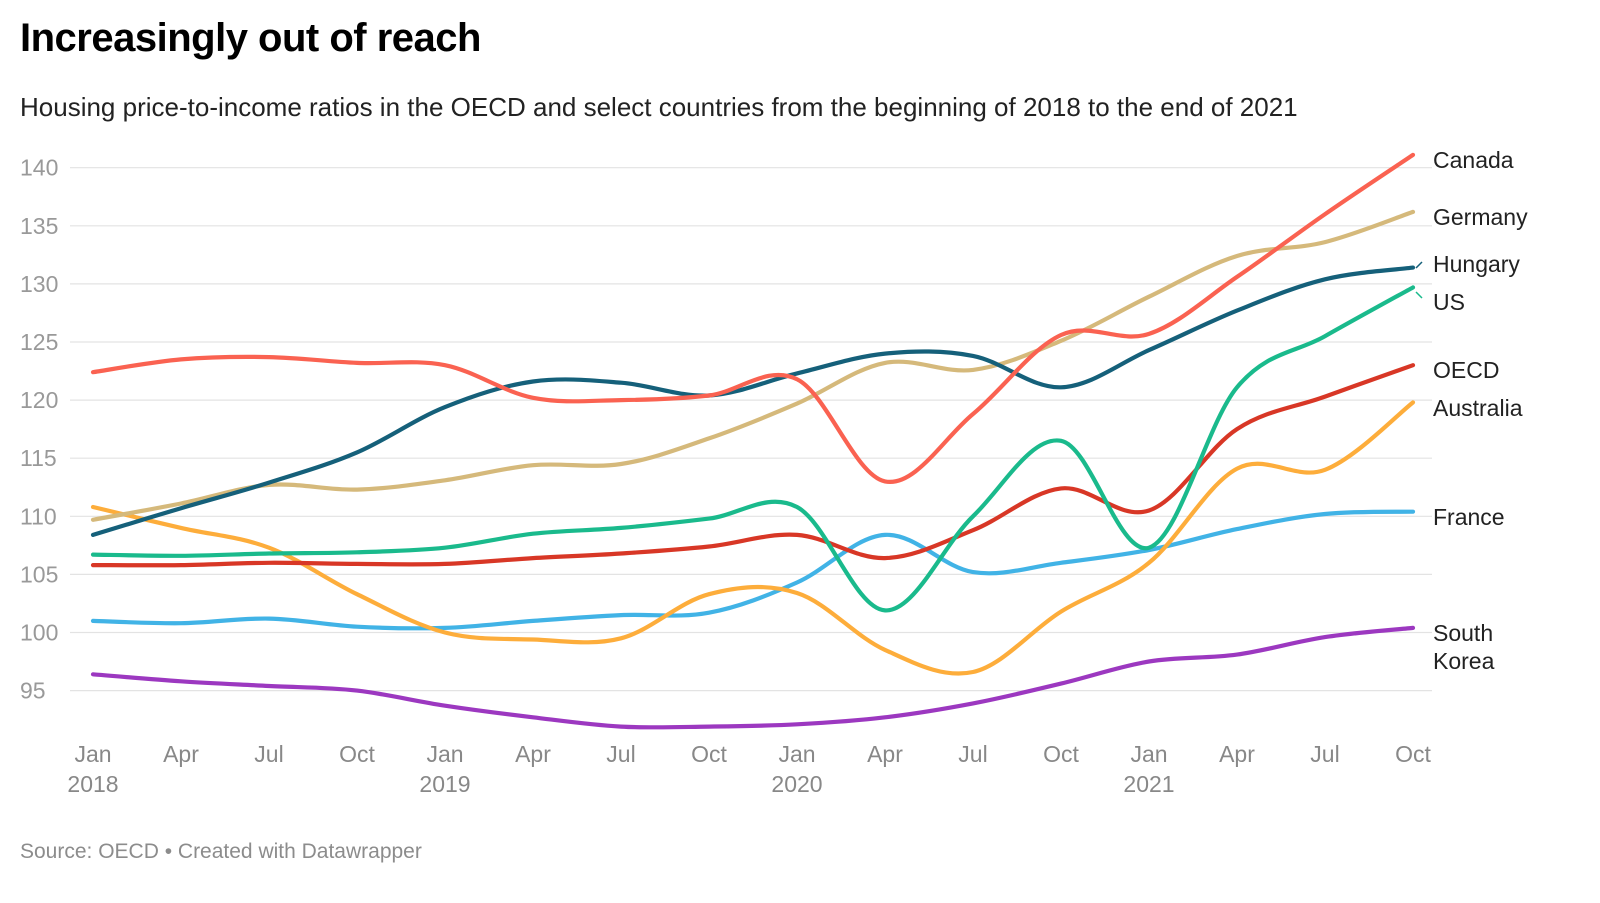 The width and height of the screenshot is (1600, 903). I want to click on source-note: Source: OECD • Created with Datawrapper, so click(221, 851).